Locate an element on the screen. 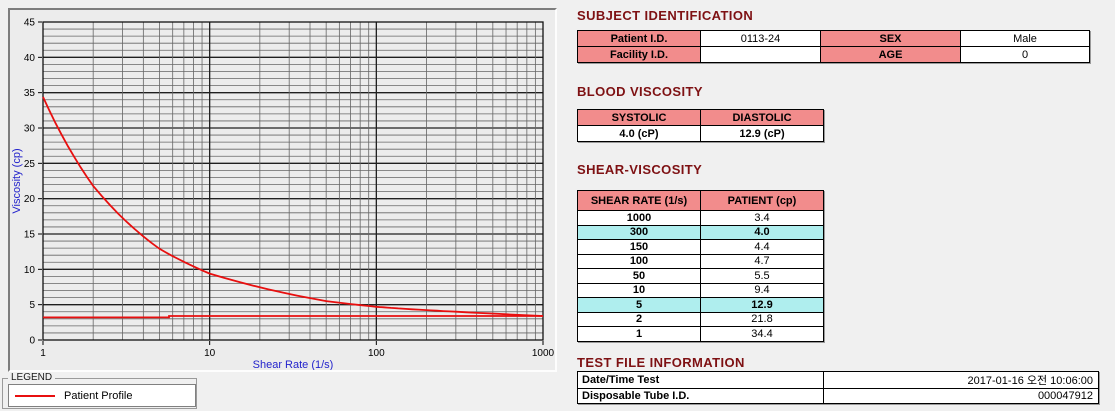  legend-groupbox is located at coordinates (99, 393).